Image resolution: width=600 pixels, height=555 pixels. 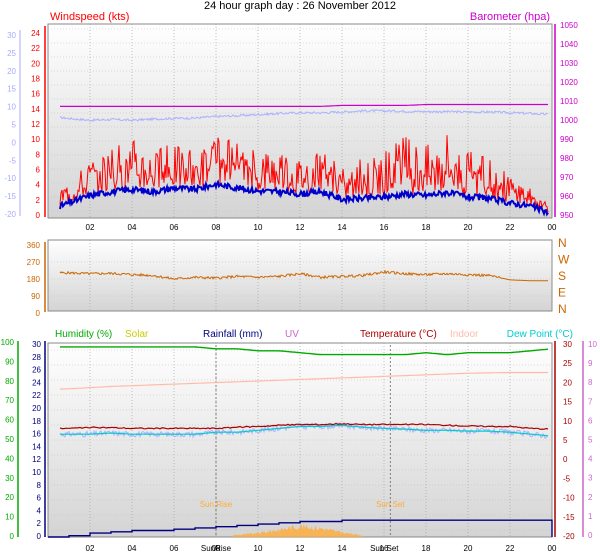 What do you see at coordinates (35, 296) in the screenshot?
I see `direction-tick: 90` at bounding box center [35, 296].